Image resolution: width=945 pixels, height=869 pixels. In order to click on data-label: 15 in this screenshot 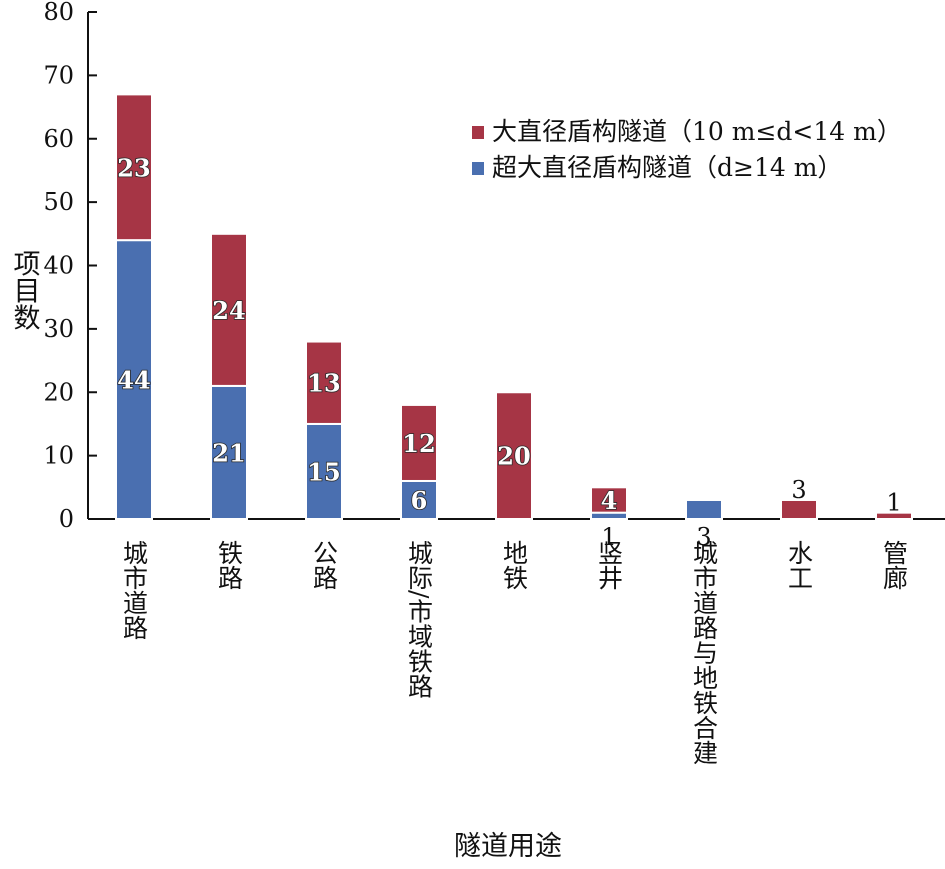, I will do `click(323, 471)`.